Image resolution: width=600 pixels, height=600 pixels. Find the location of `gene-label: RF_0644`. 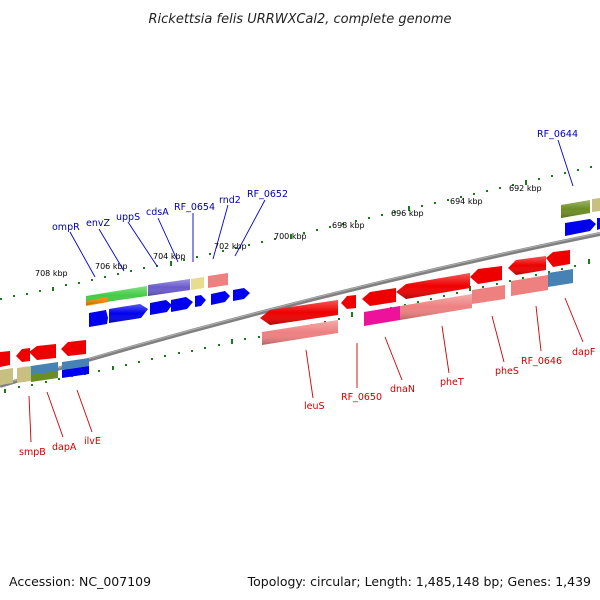

gene-label: RF_0644 is located at coordinates (557, 134).